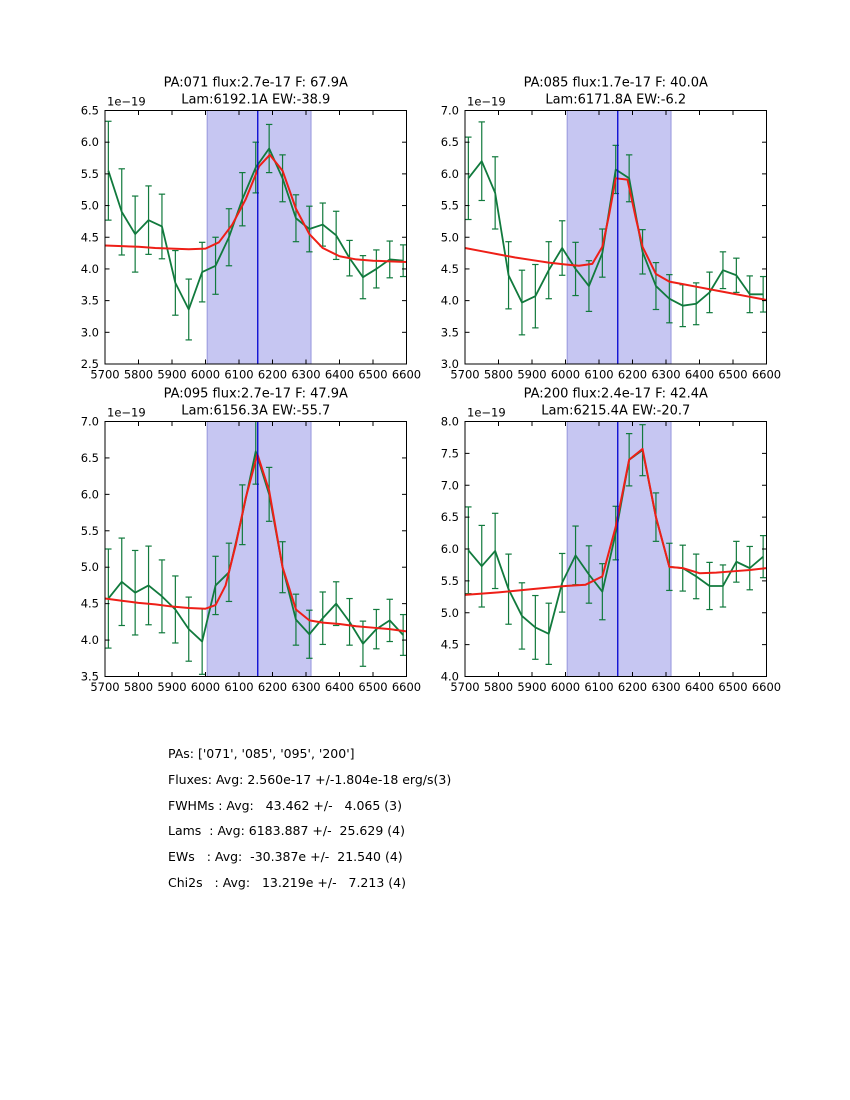 This screenshot has width=850, height=1100. I want to click on panel-3-xtick-label: 5700, so click(104, 687).